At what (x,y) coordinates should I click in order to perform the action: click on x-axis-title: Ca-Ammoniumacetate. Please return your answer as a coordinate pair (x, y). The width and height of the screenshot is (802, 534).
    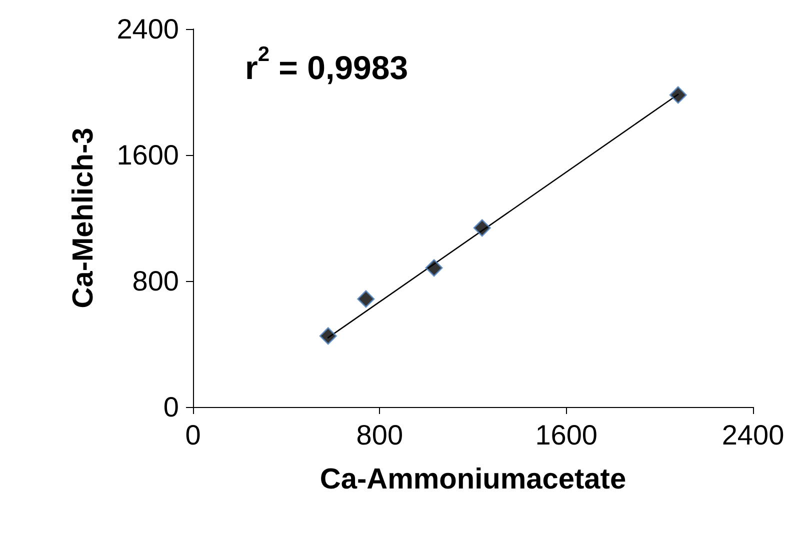
    Looking at the image, I should click on (473, 480).